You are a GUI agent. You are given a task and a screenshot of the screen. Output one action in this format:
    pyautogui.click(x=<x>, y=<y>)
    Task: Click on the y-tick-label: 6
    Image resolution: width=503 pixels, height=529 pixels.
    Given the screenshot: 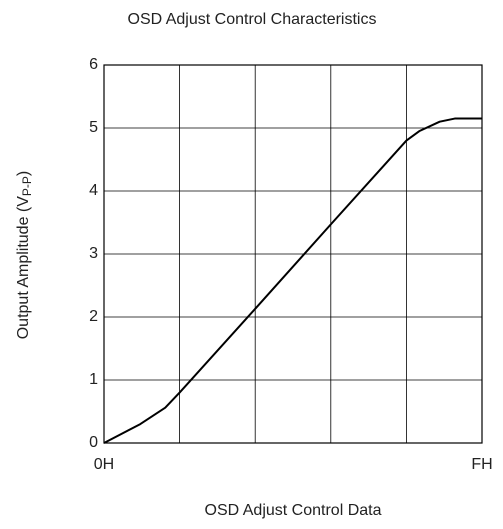 What is the action you would take?
    pyautogui.click(x=93, y=64)
    